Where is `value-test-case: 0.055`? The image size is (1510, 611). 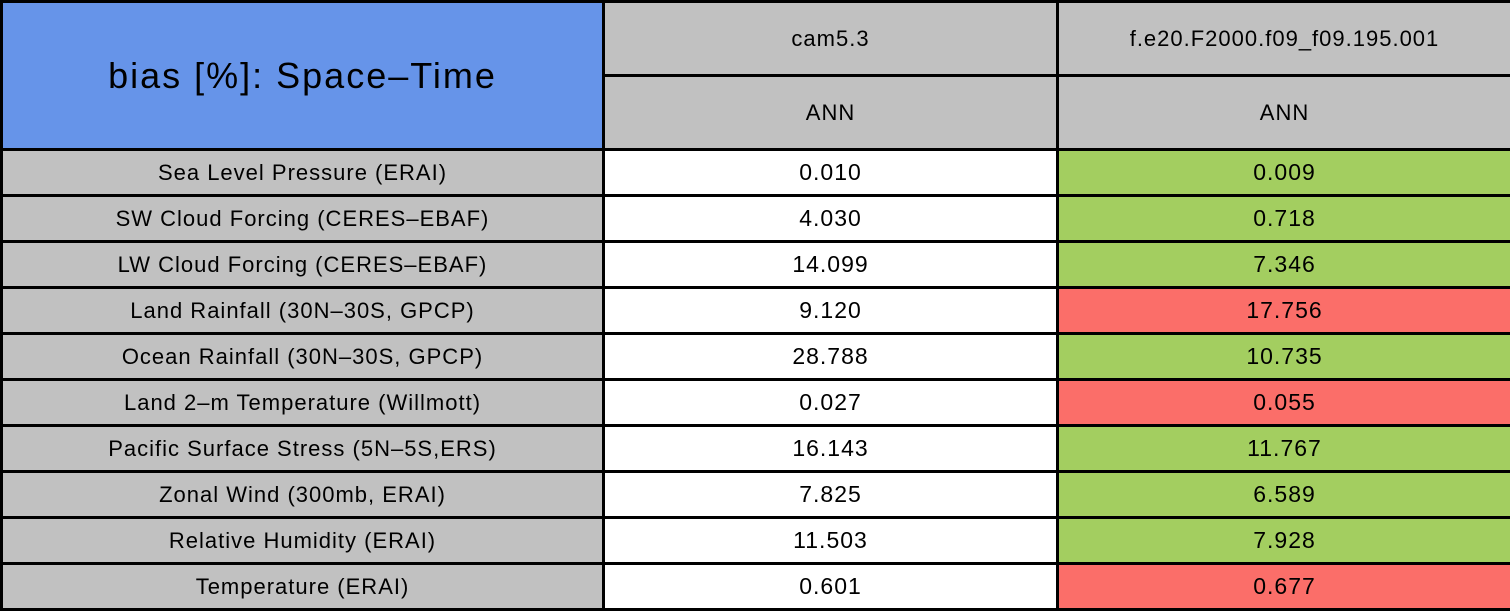 value-test-case: 0.055 is located at coordinates (1283, 402).